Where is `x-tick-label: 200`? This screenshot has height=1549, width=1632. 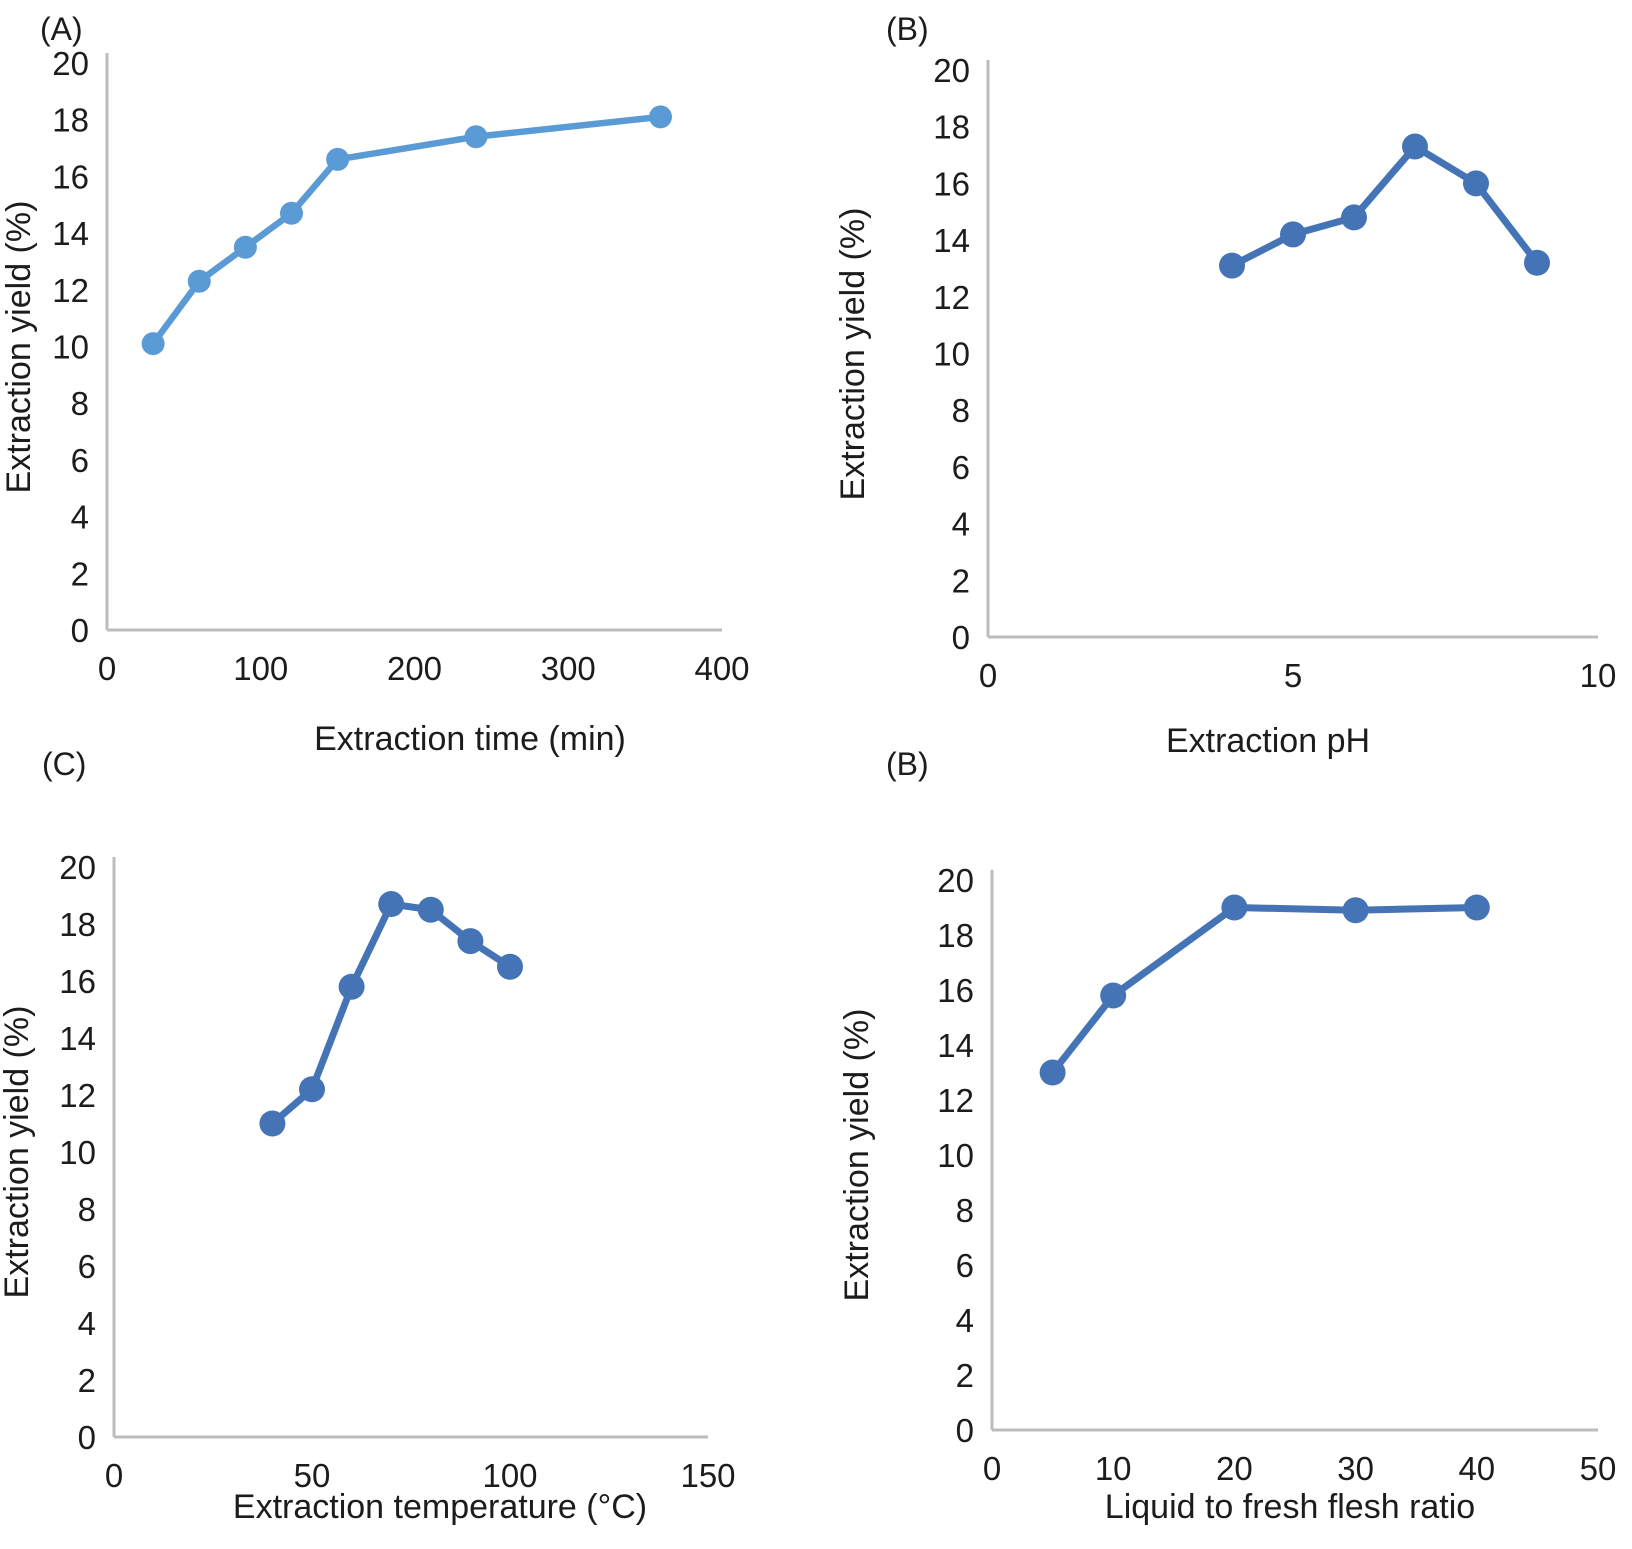 x-tick-label: 200 is located at coordinates (414, 668).